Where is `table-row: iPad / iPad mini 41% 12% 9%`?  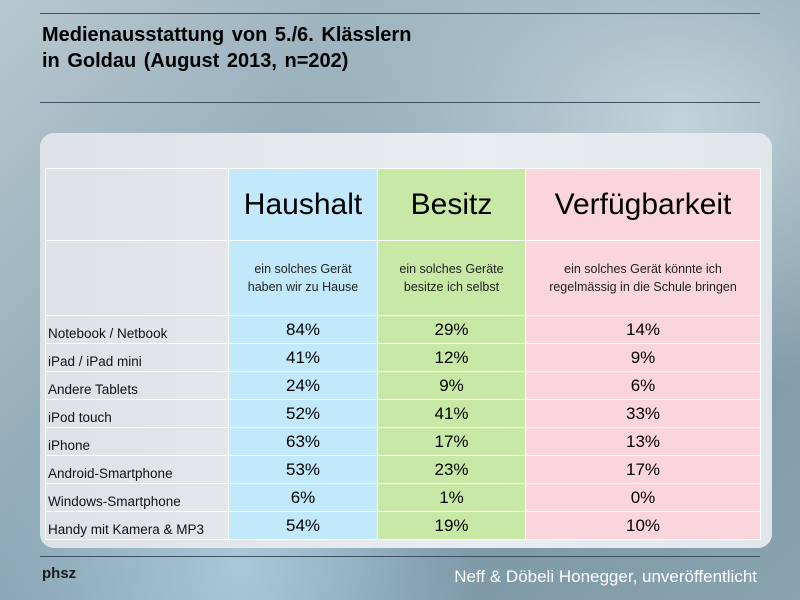
table-row: iPad / iPad mini 41% 12% 9% is located at coordinates (403, 357).